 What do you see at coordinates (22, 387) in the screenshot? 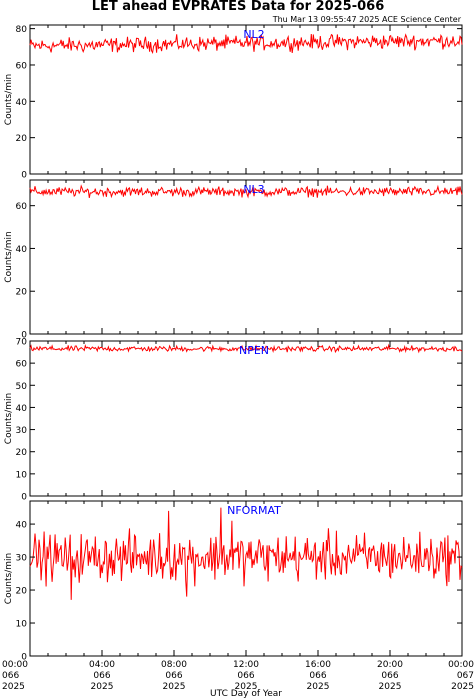
I see `y-tick-label: 50` at bounding box center [22, 387].